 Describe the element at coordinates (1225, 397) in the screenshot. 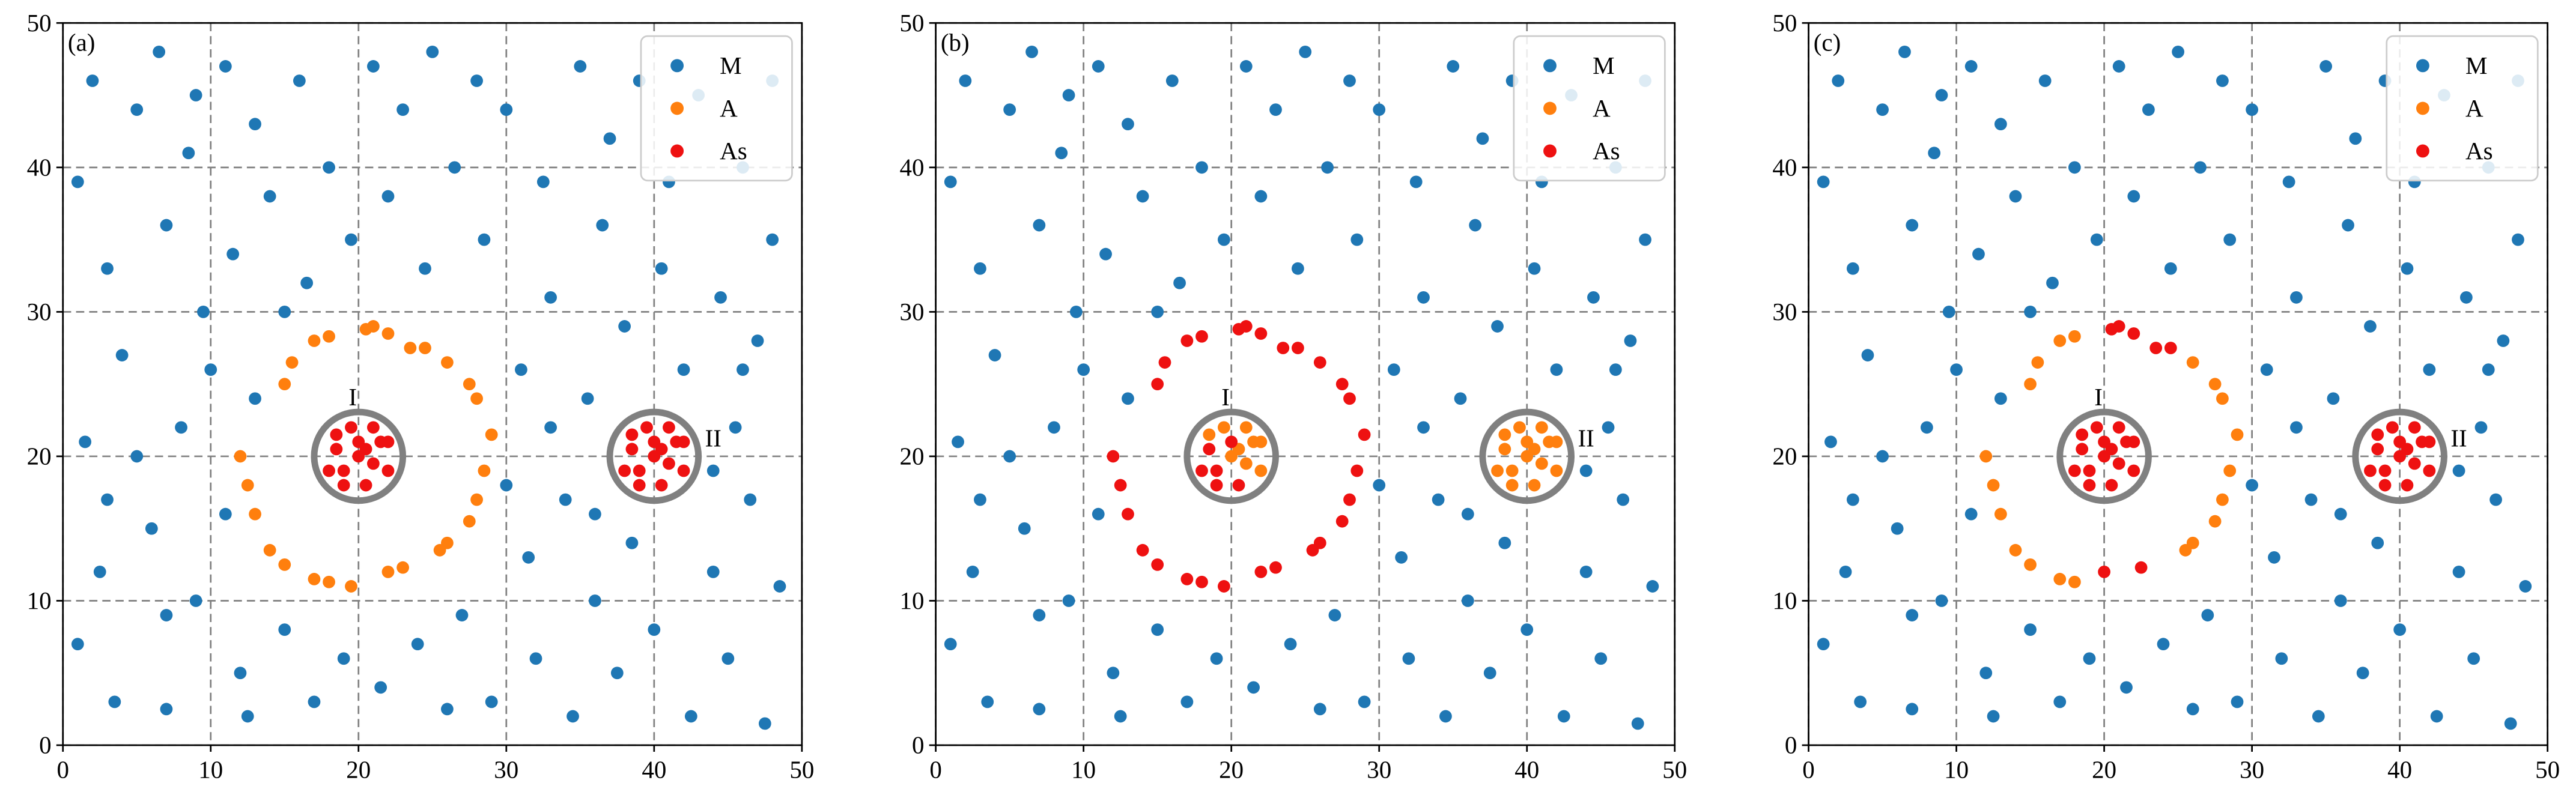

I see `region-label: I` at that location.